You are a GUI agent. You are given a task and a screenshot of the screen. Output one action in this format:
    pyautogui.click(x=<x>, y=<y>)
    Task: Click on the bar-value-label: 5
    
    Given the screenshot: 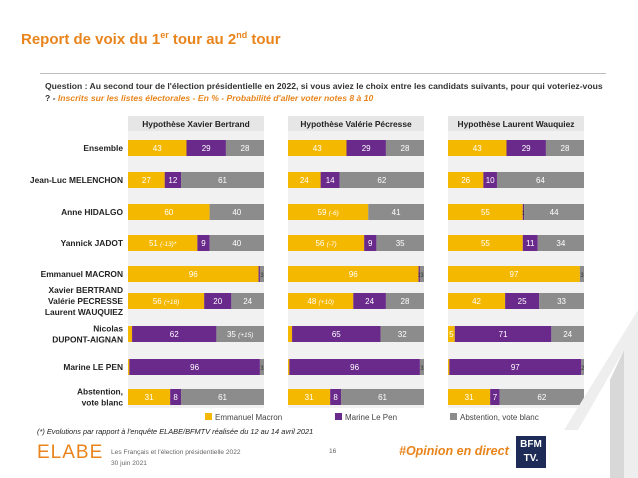 What is the action you would take?
    pyautogui.click(x=451, y=334)
    